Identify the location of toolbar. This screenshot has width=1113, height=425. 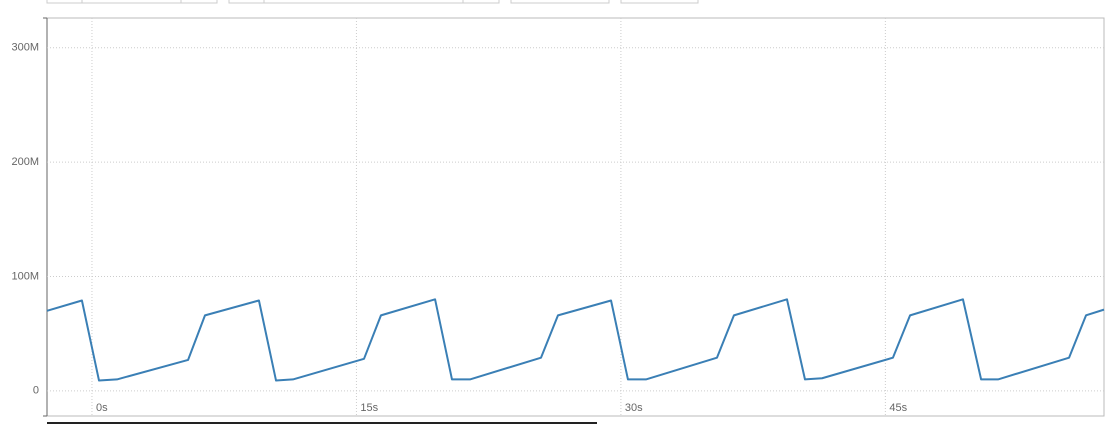
(372, 2).